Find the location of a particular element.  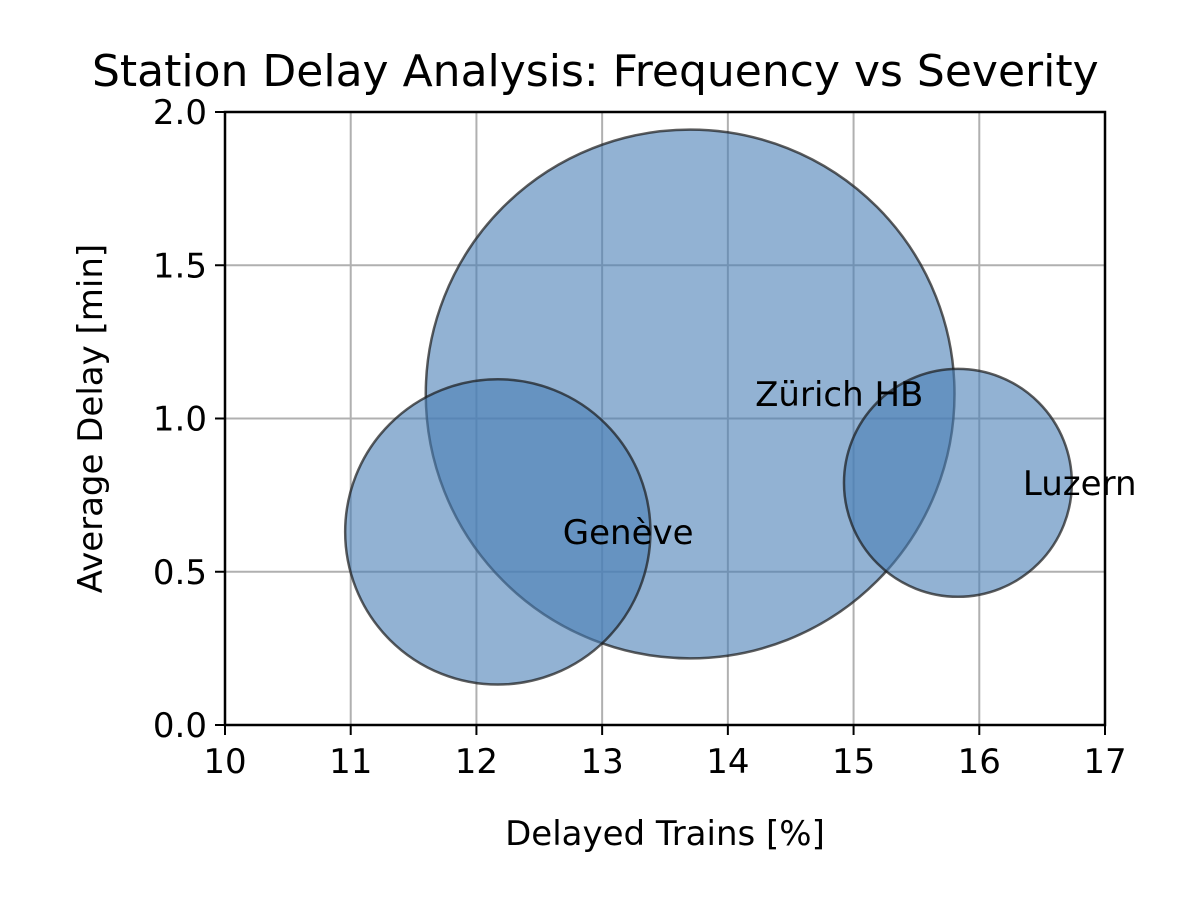

x-tick-label: 17 is located at coordinates (1104, 762).